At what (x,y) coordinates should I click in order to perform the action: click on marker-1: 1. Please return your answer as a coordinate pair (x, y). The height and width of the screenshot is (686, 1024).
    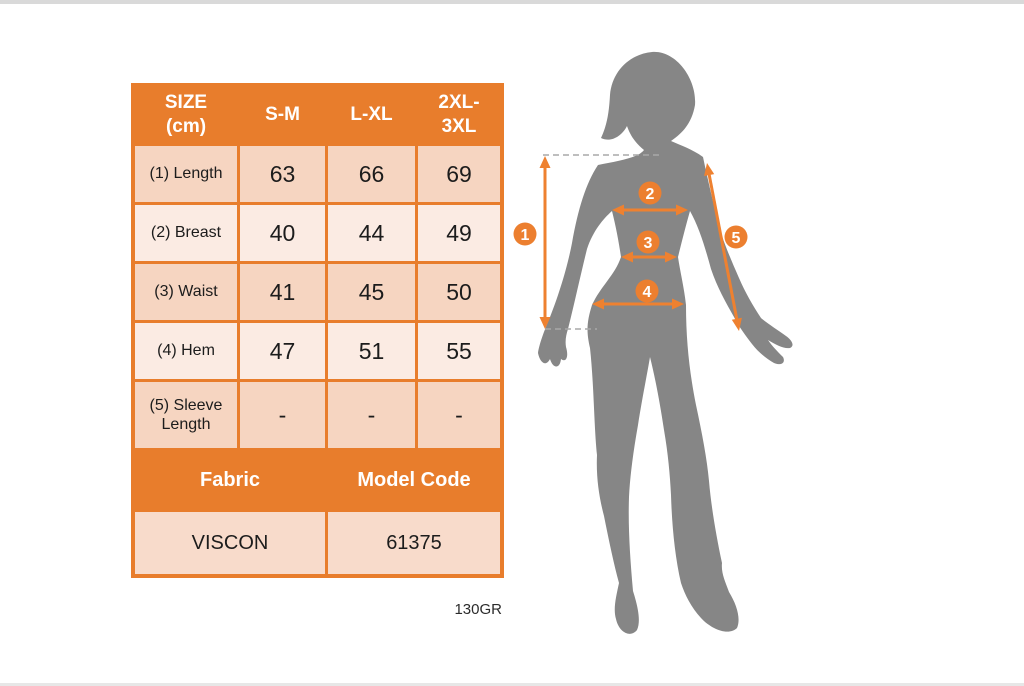
    Looking at the image, I should click on (525, 234).